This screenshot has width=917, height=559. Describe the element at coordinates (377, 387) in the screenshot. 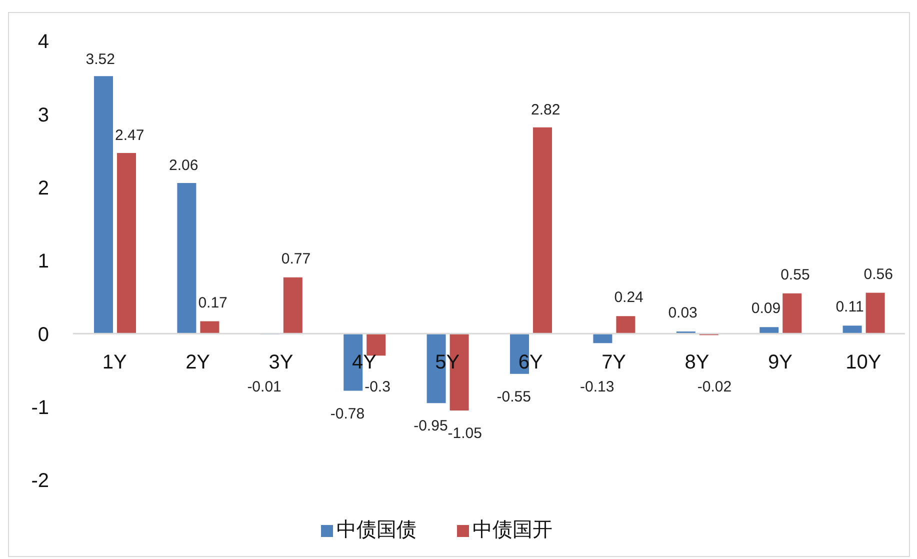

I see `data-label: -0.3` at that location.